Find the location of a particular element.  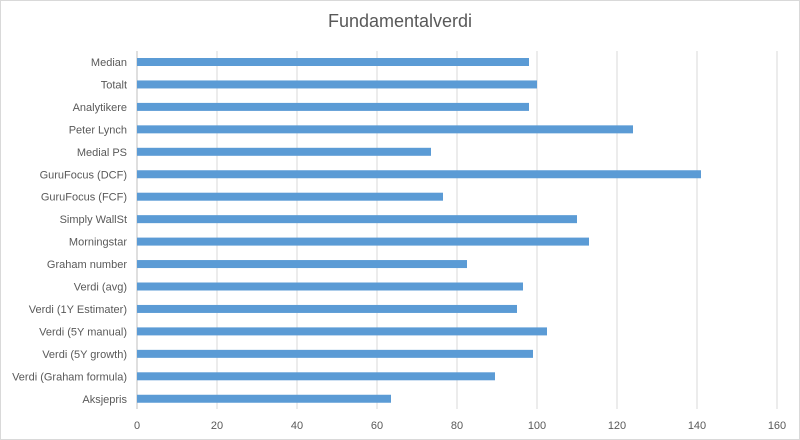

category-label: Analytikere is located at coordinates (100, 108).